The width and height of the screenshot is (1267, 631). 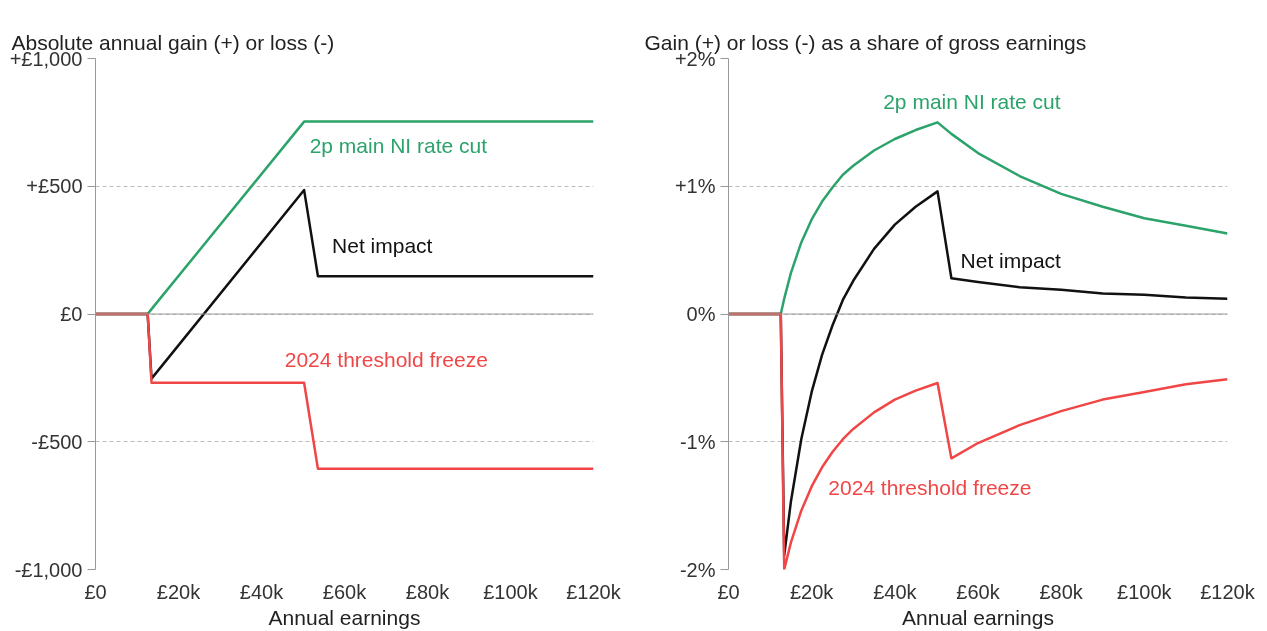 What do you see at coordinates (71, 314) in the screenshot?
I see `y-tick-label: £0` at bounding box center [71, 314].